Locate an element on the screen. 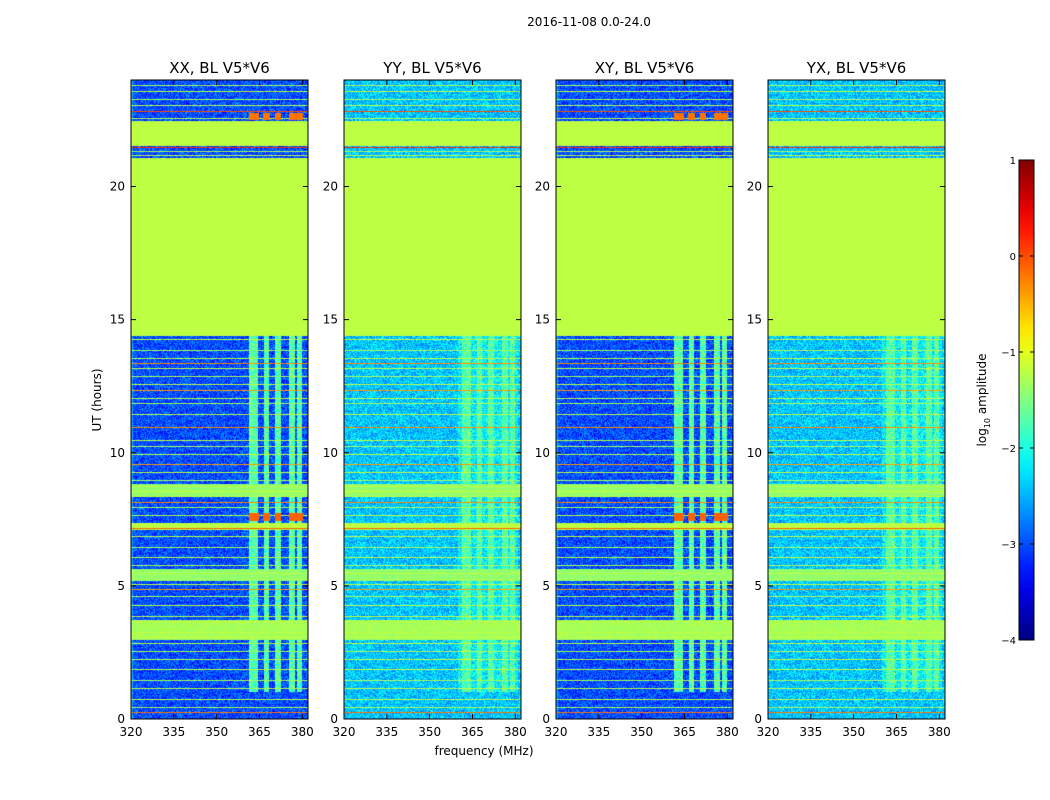 The image size is (1050, 800). colorbar-tick-label: −1 is located at coordinates (1008, 353).